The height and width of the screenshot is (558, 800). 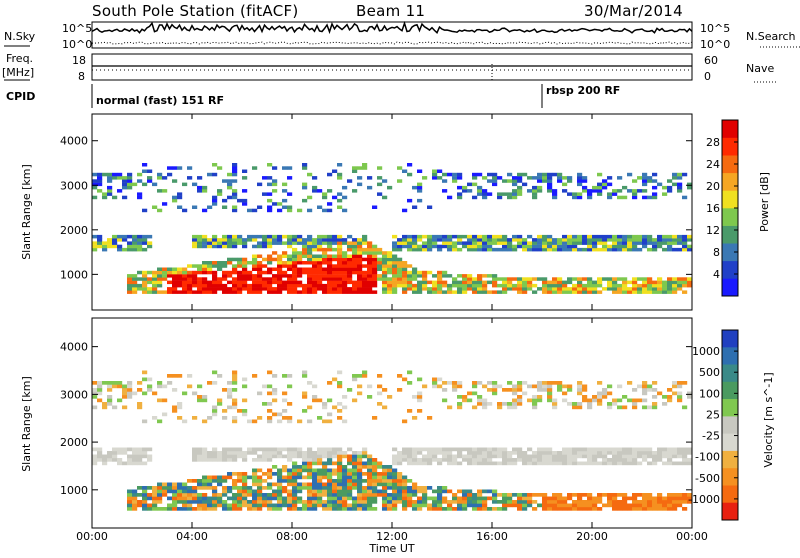 What do you see at coordinates (713, 164) in the screenshot?
I see `power-colorbar-tick-label: 24` at bounding box center [713, 164].